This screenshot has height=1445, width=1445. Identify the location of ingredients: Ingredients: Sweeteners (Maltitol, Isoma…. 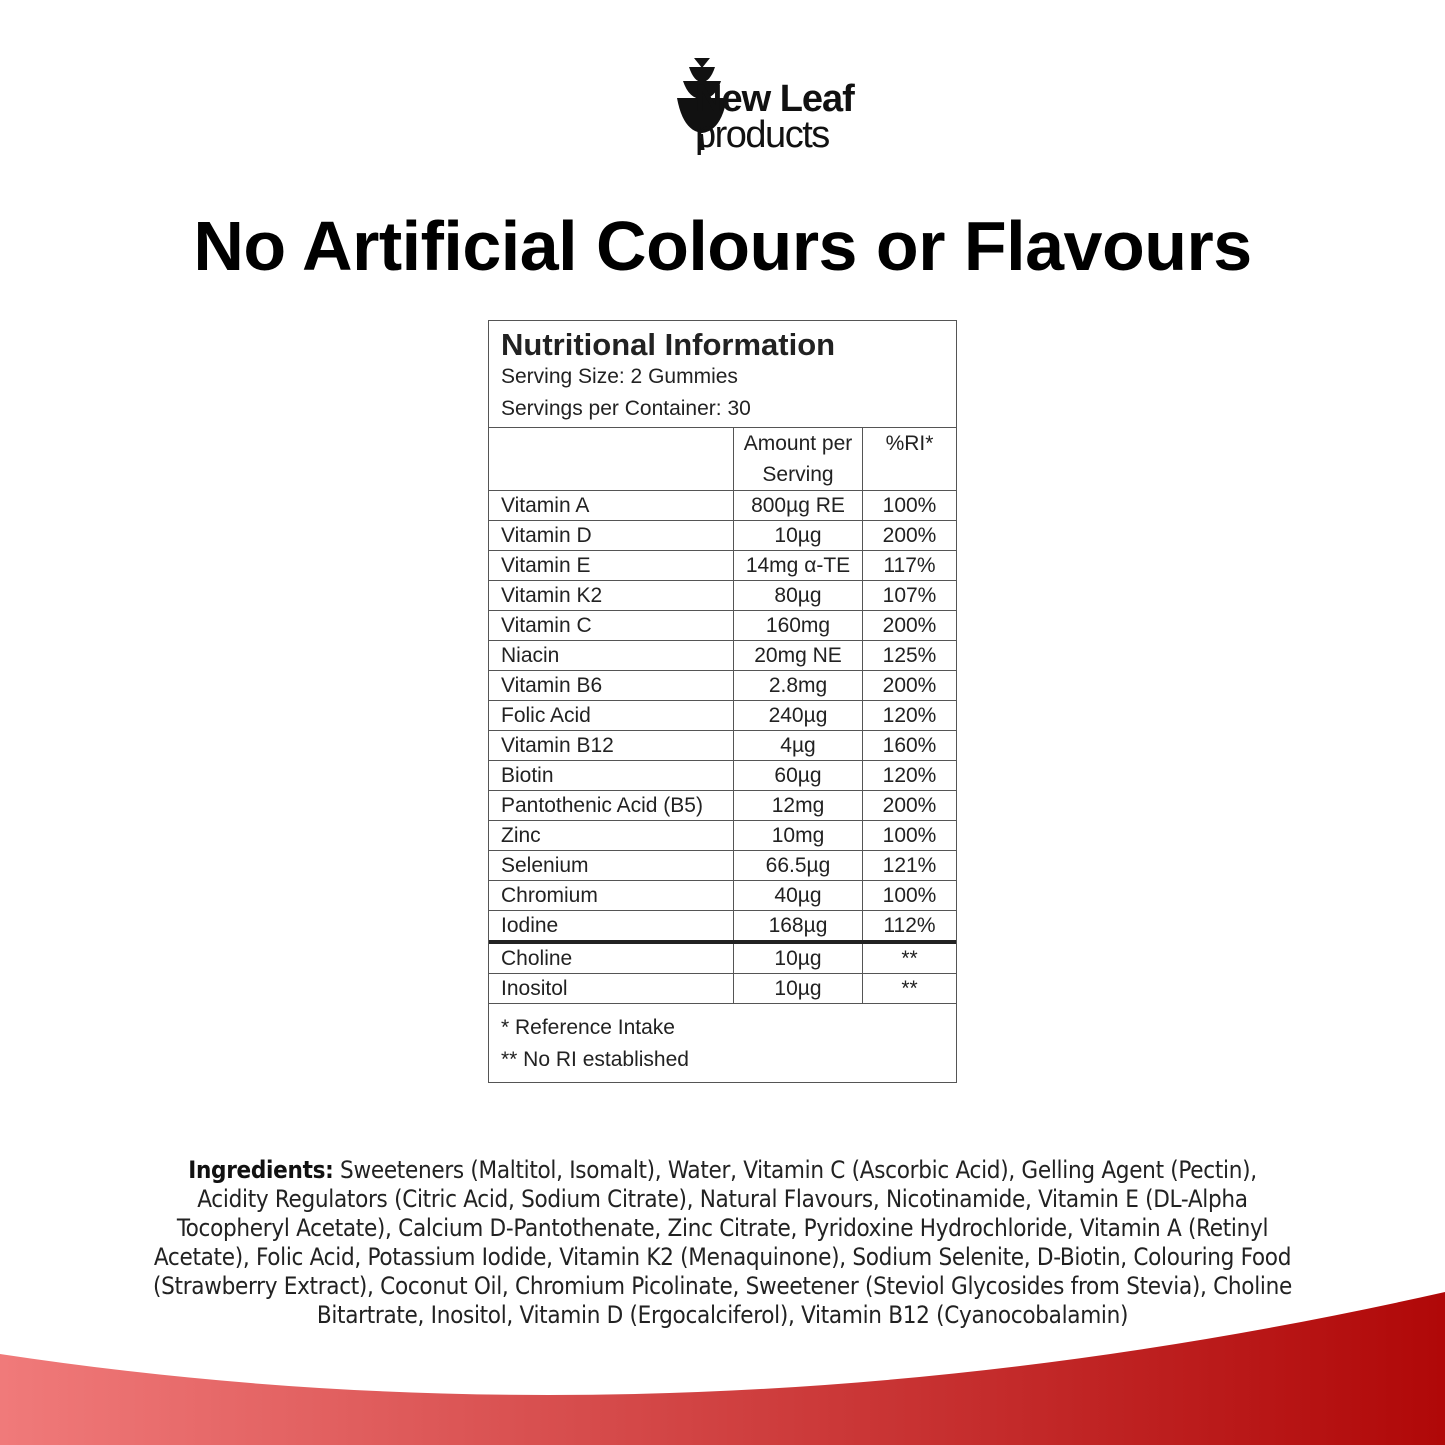
(722, 1243).